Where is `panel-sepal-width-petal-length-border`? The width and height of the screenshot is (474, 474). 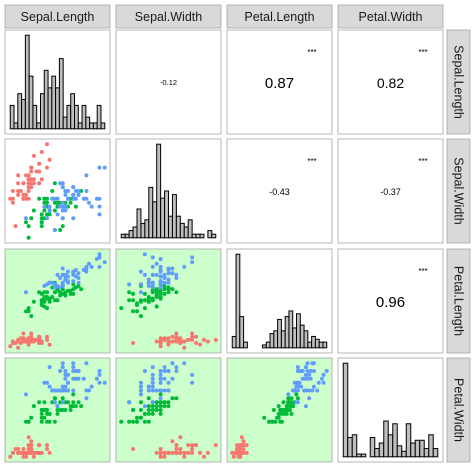 panel-sepal-width-petal-length-border is located at coordinates (279, 191).